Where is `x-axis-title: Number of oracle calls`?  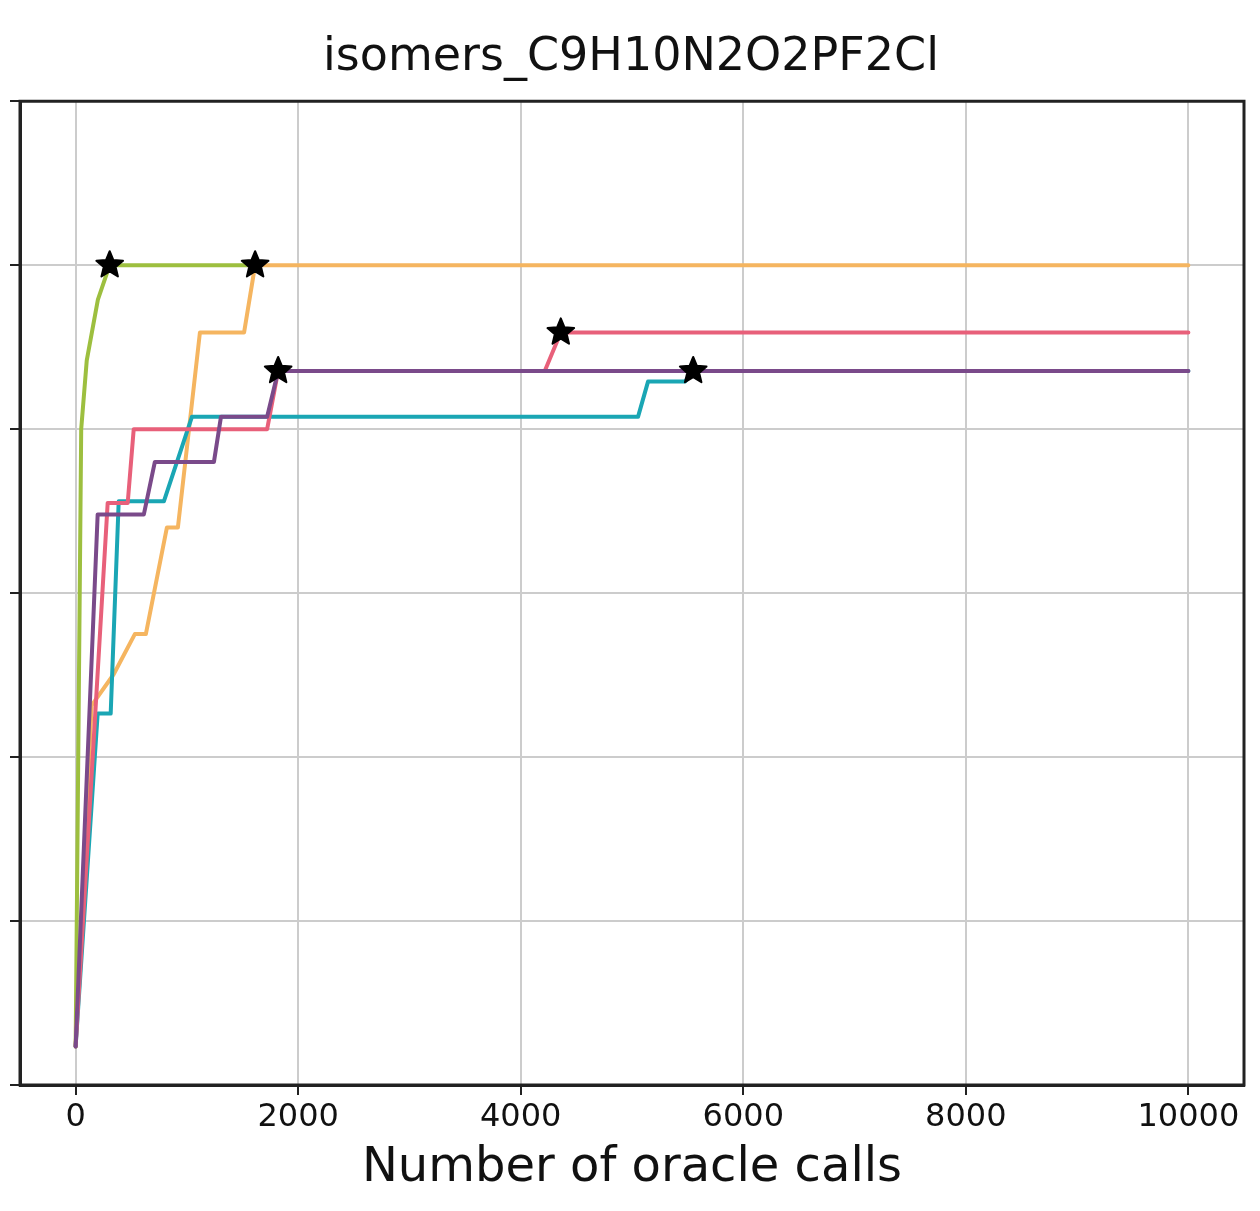
x-axis-title: Number of oracle calls is located at coordinates (632, 1163).